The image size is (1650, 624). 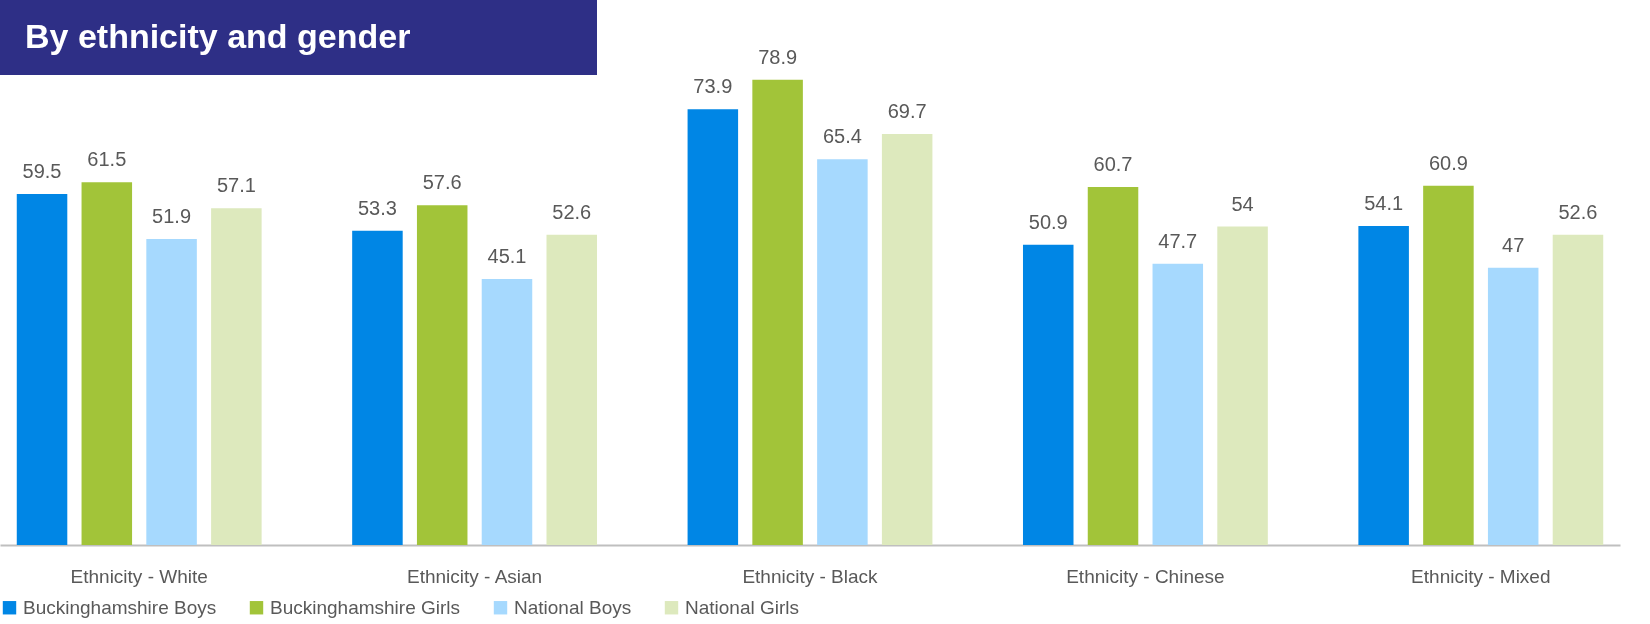 What do you see at coordinates (1384, 202) in the screenshot?
I see `data-label: 54.1` at bounding box center [1384, 202].